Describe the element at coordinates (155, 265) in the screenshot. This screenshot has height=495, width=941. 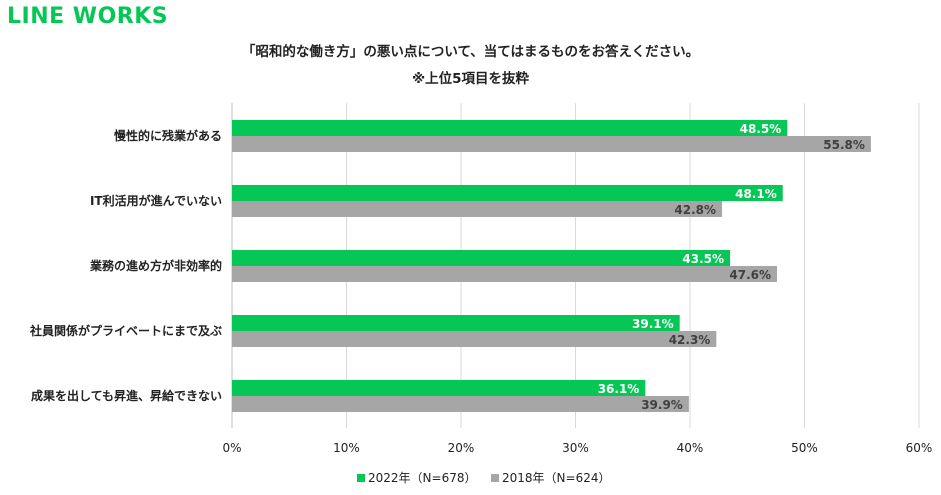
I see `category-label: 業務の進め方が非効率的` at that location.